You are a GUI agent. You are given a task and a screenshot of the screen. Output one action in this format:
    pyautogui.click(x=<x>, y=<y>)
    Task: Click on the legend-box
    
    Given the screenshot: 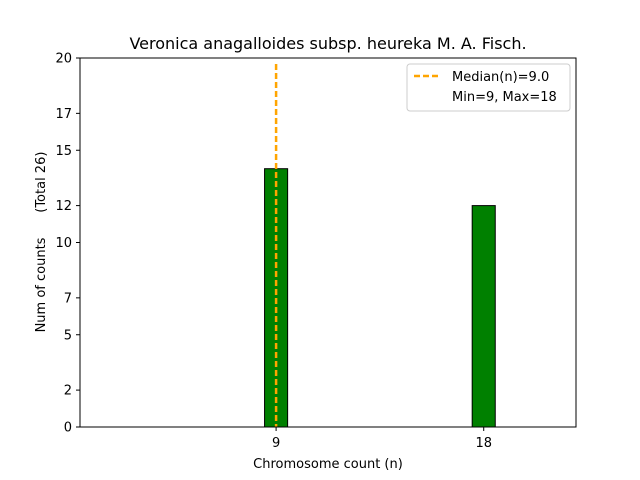 What is the action you would take?
    pyautogui.click(x=488, y=87)
    